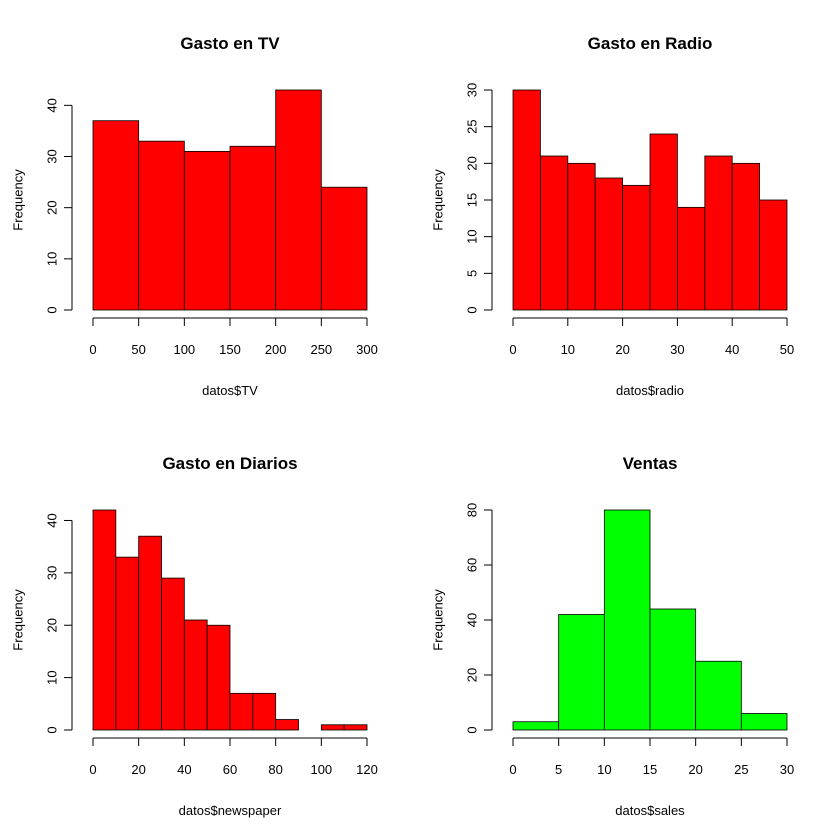 This screenshot has width=840, height=840. What do you see at coordinates (275, 769) in the screenshot?
I see `x-tick-label: 80` at bounding box center [275, 769].